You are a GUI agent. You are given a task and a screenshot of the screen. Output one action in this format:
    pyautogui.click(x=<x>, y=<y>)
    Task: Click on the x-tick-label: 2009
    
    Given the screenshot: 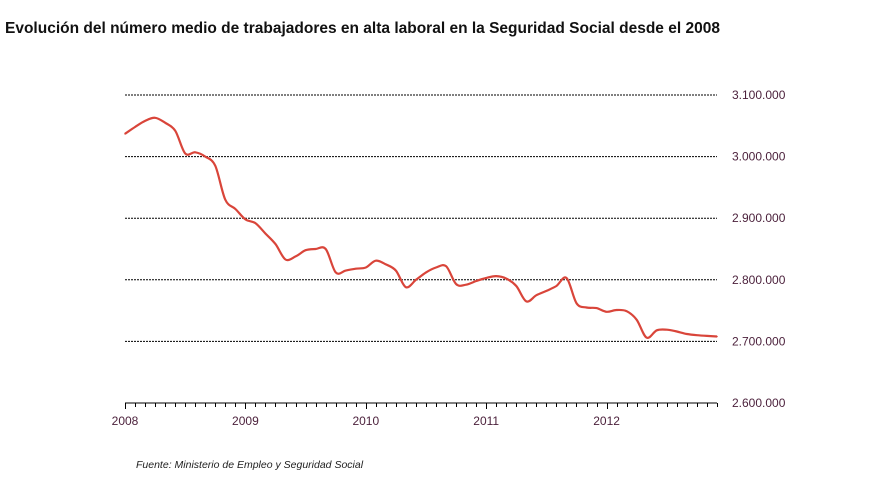 What is the action you would take?
    pyautogui.click(x=245, y=421)
    